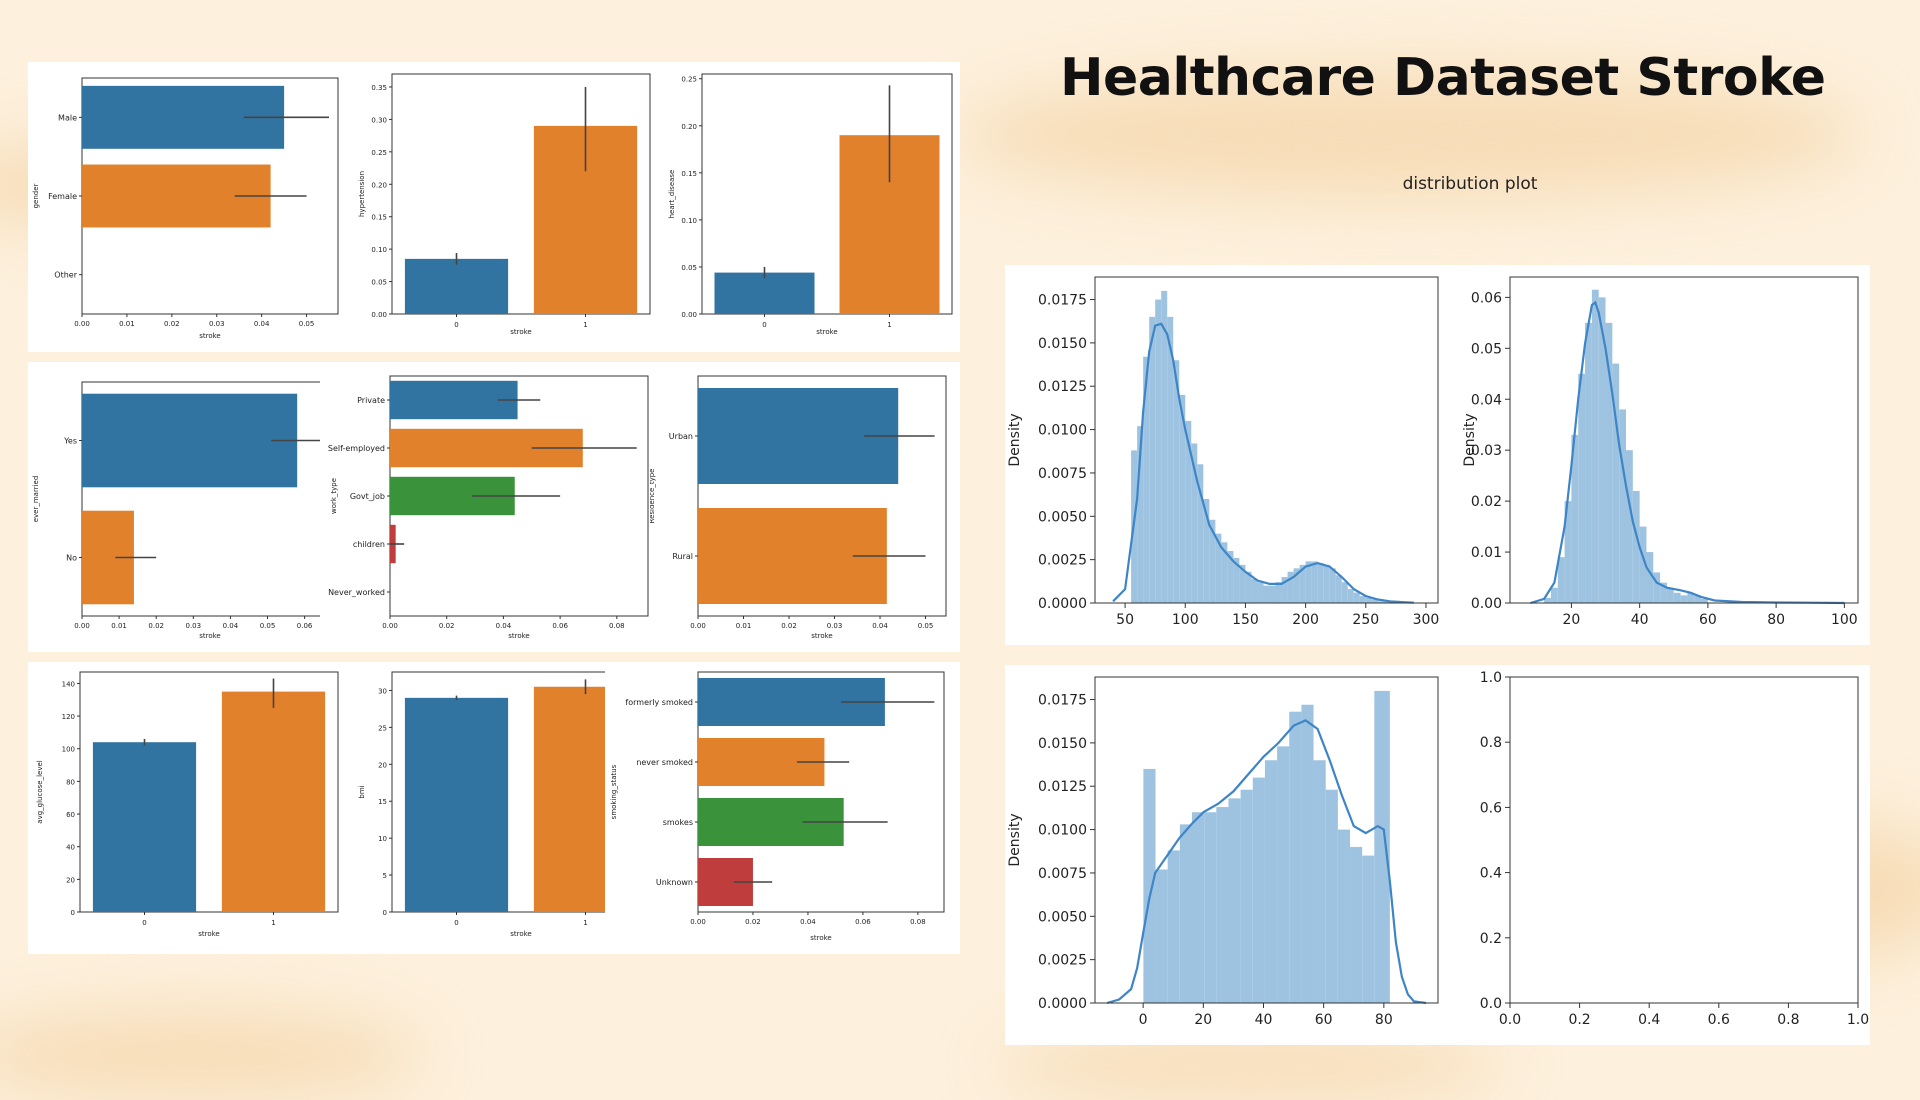  What do you see at coordinates (1579, 1020) in the screenshot?
I see `x-tick-label: 0.2` at bounding box center [1579, 1020].